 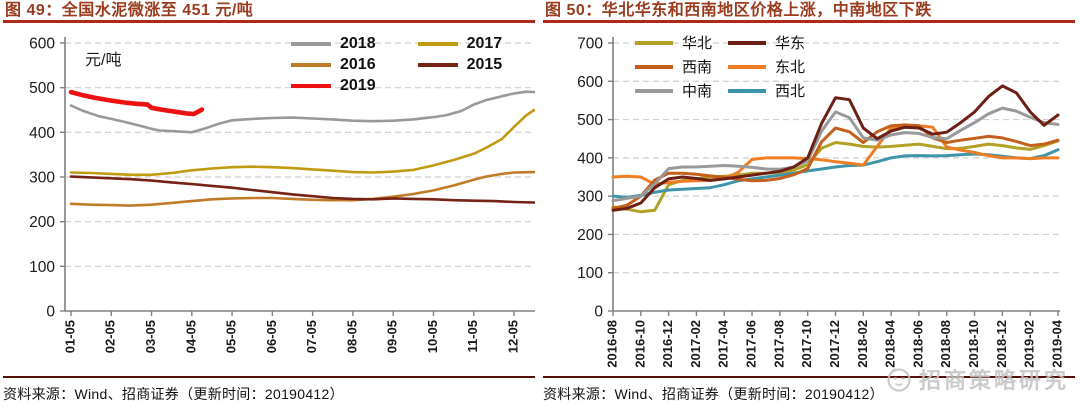 I want to click on legend-label: 2017, so click(x=484, y=43).